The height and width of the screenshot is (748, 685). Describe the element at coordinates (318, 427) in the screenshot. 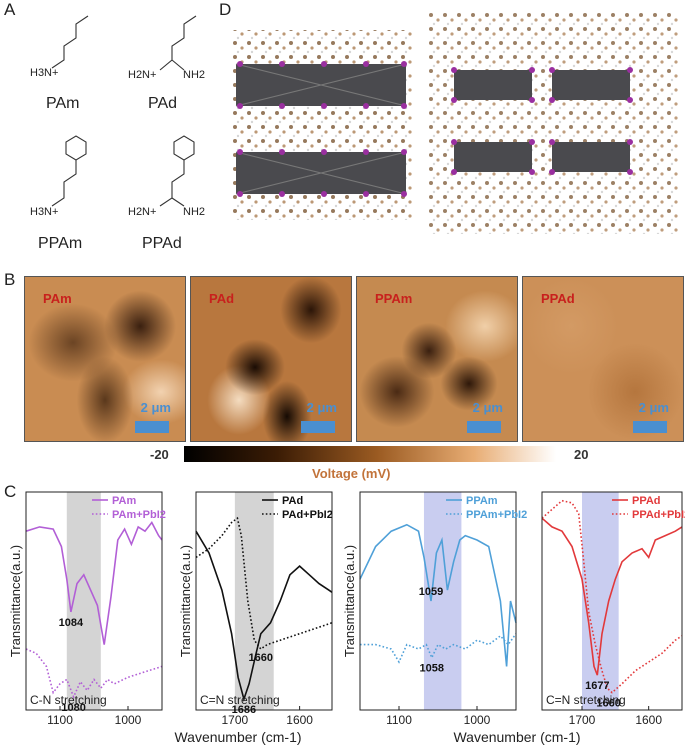

I see `scale-bar-pad` at that location.